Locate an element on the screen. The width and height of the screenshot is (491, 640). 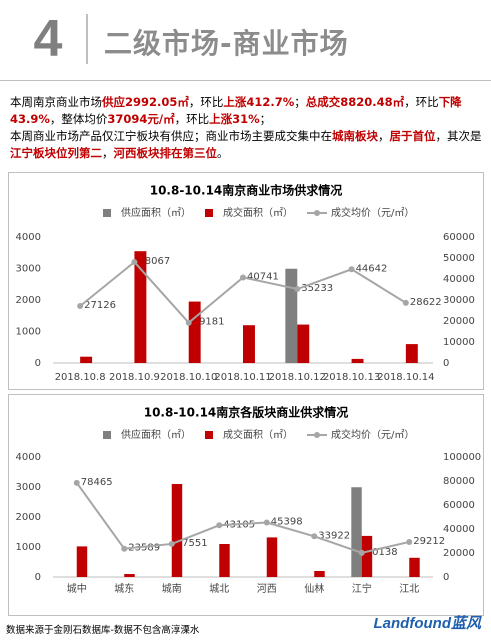
highlight-text: 总成交8820.48㎡ is located at coordinates (355, 102).